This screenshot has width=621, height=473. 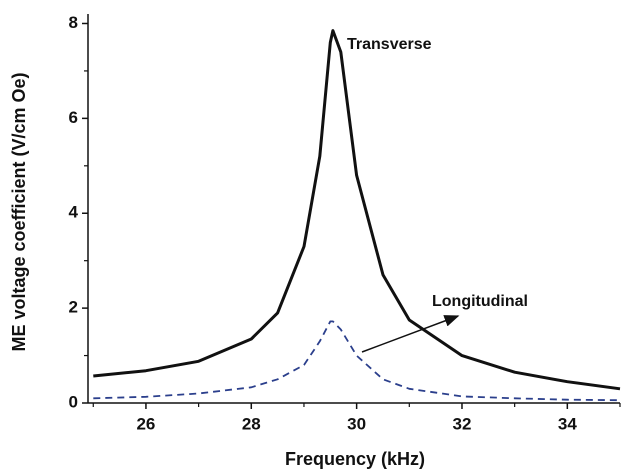 What do you see at coordinates (73, 401) in the screenshot?
I see `y-tick-label: 0` at bounding box center [73, 401].